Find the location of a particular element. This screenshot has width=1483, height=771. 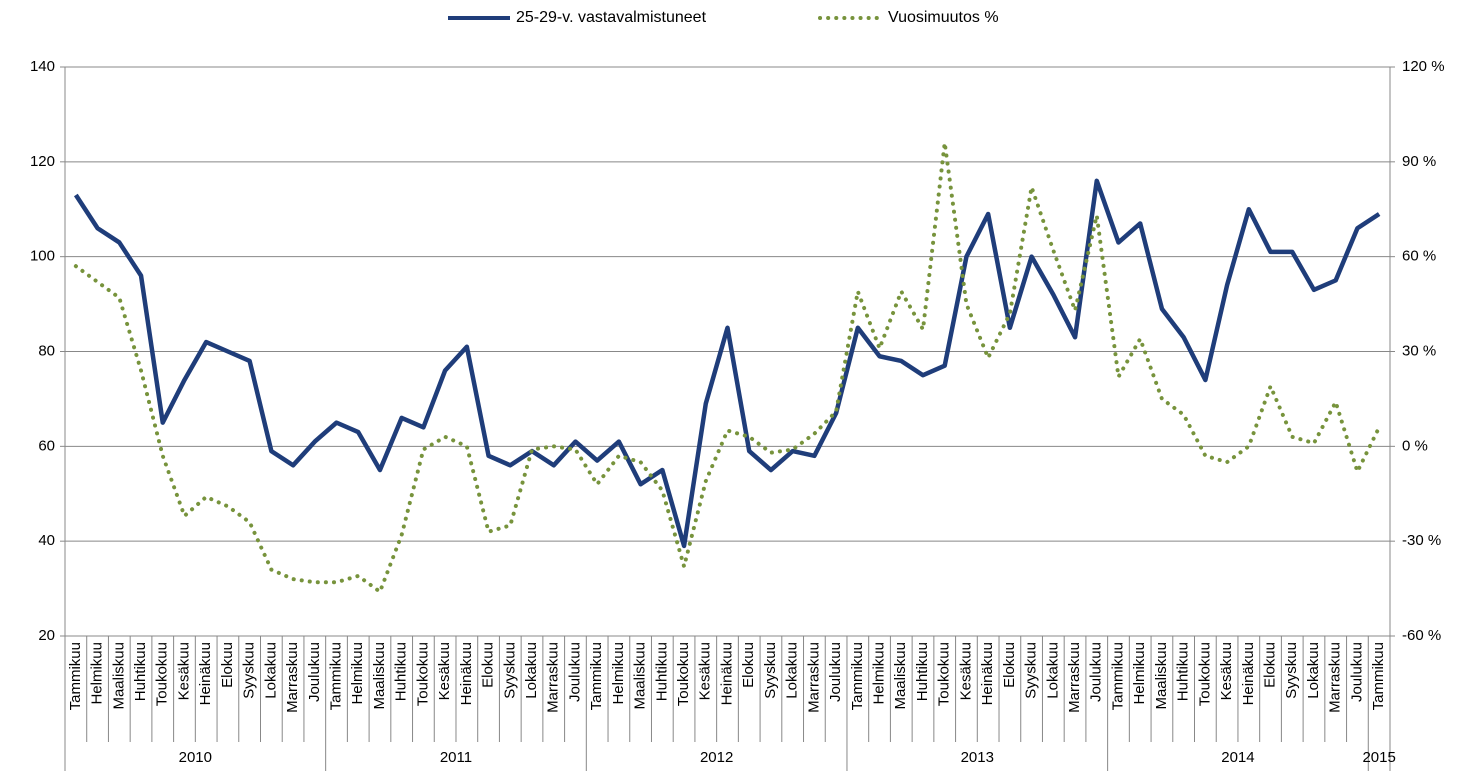

year-label: 2014 is located at coordinates (1237, 757).